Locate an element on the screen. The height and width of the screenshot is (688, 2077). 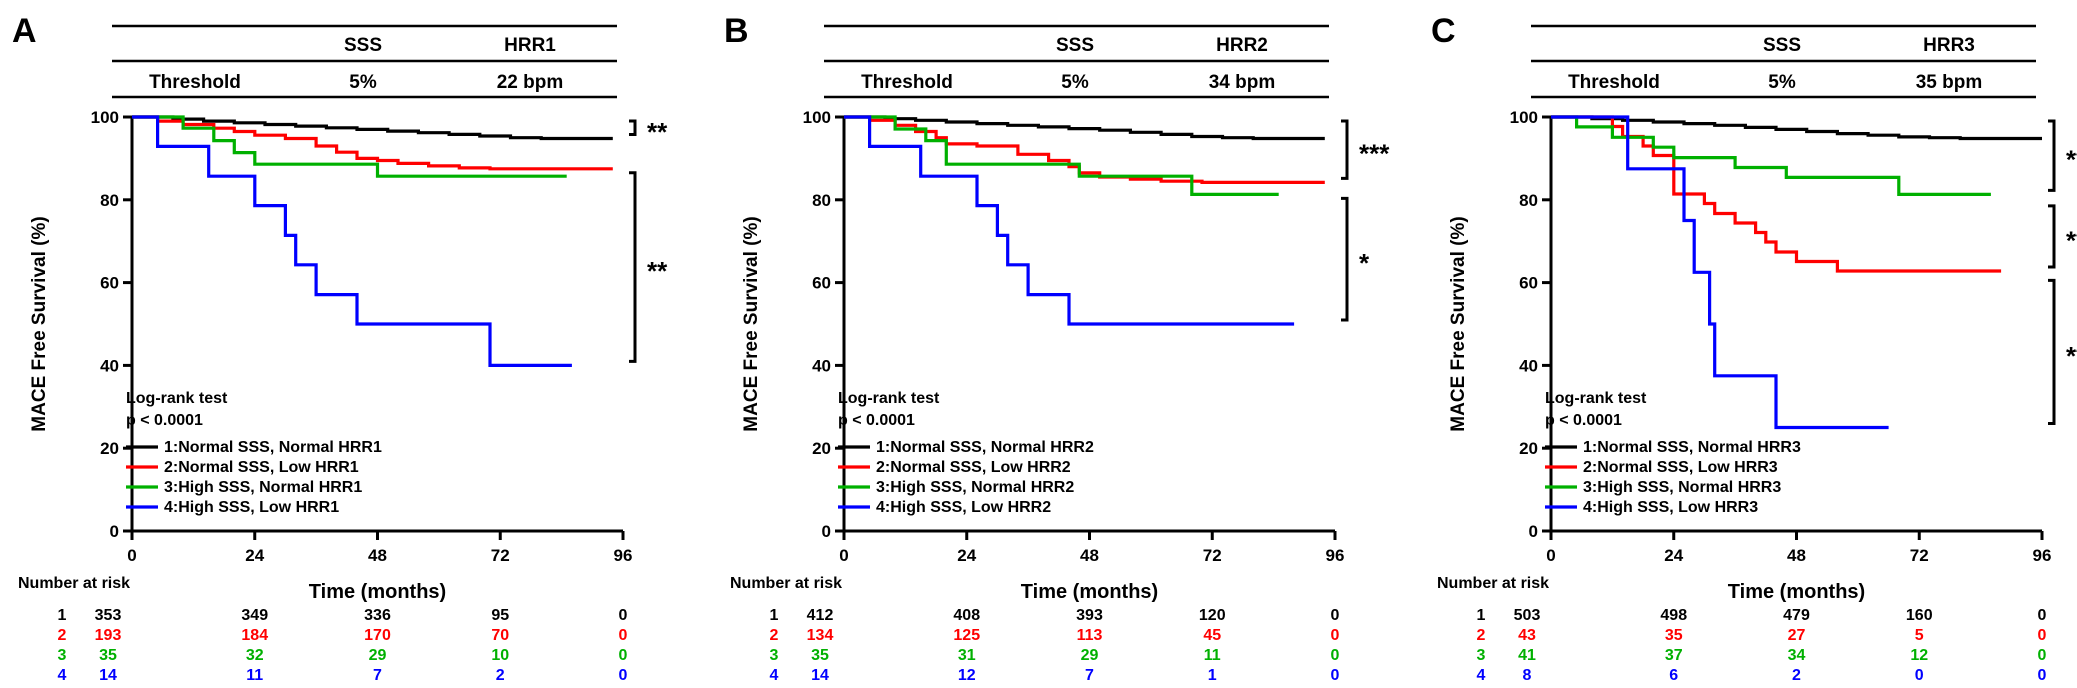
header-col-hrr: HRR2 is located at coordinates (1242, 45).